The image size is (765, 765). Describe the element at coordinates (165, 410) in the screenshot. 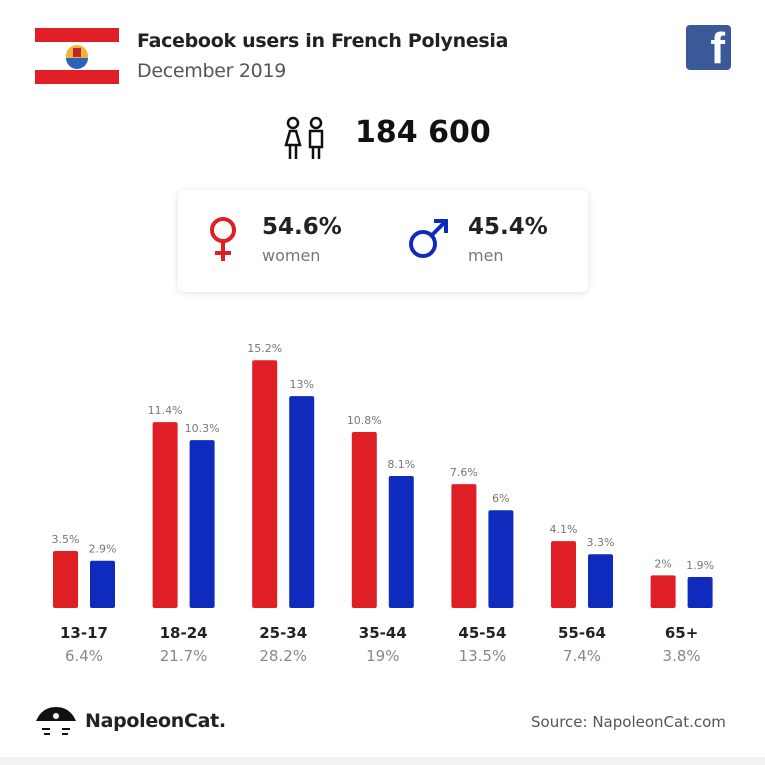

I see `data-label-women: 11.4%` at that location.